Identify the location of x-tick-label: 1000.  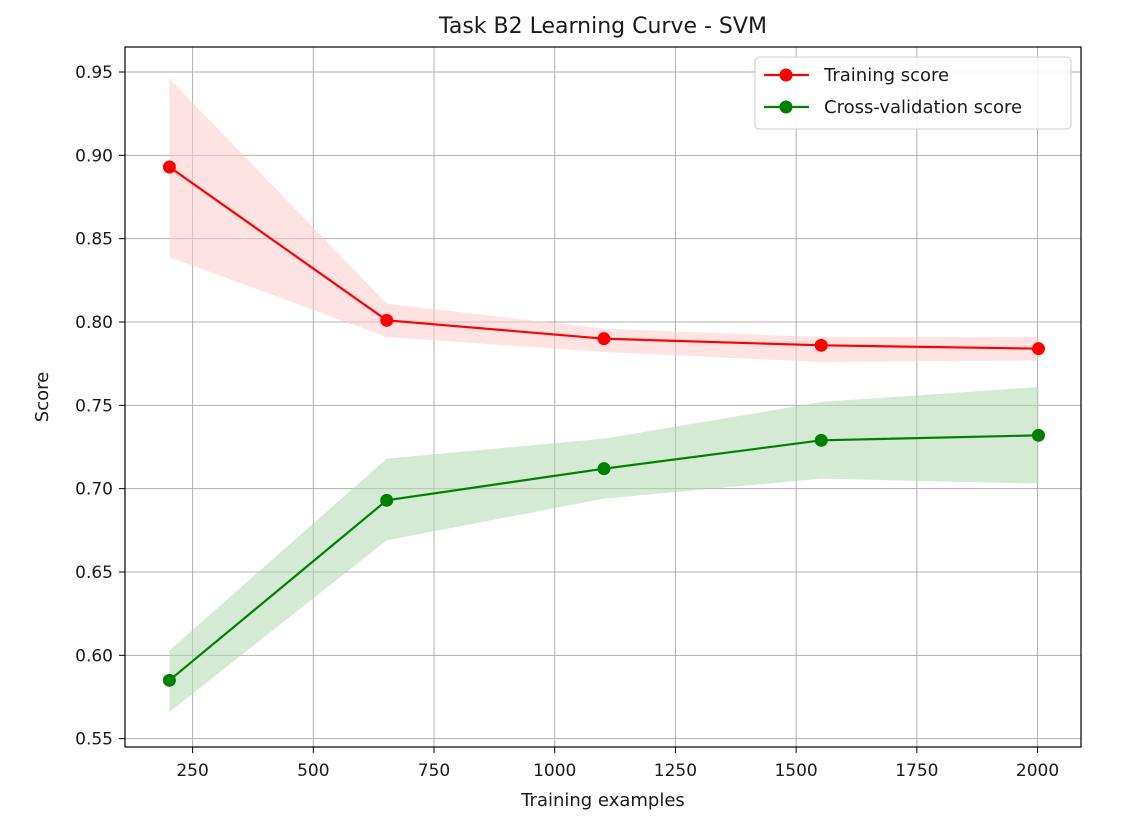
(554, 771).